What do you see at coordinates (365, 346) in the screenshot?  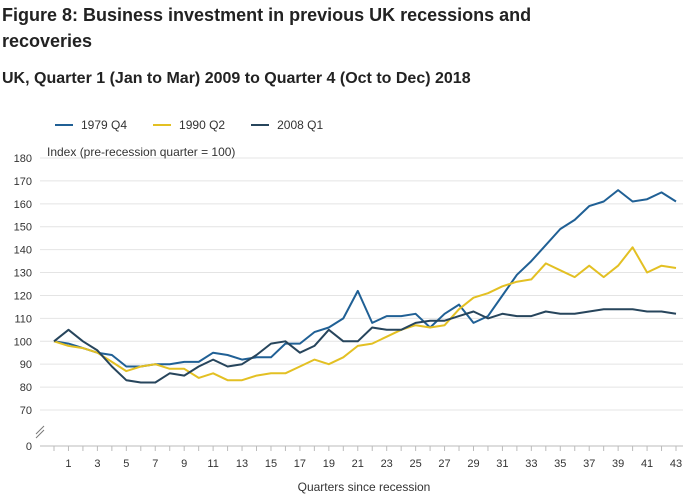 I see `series-line-2008-q1` at bounding box center [365, 346].